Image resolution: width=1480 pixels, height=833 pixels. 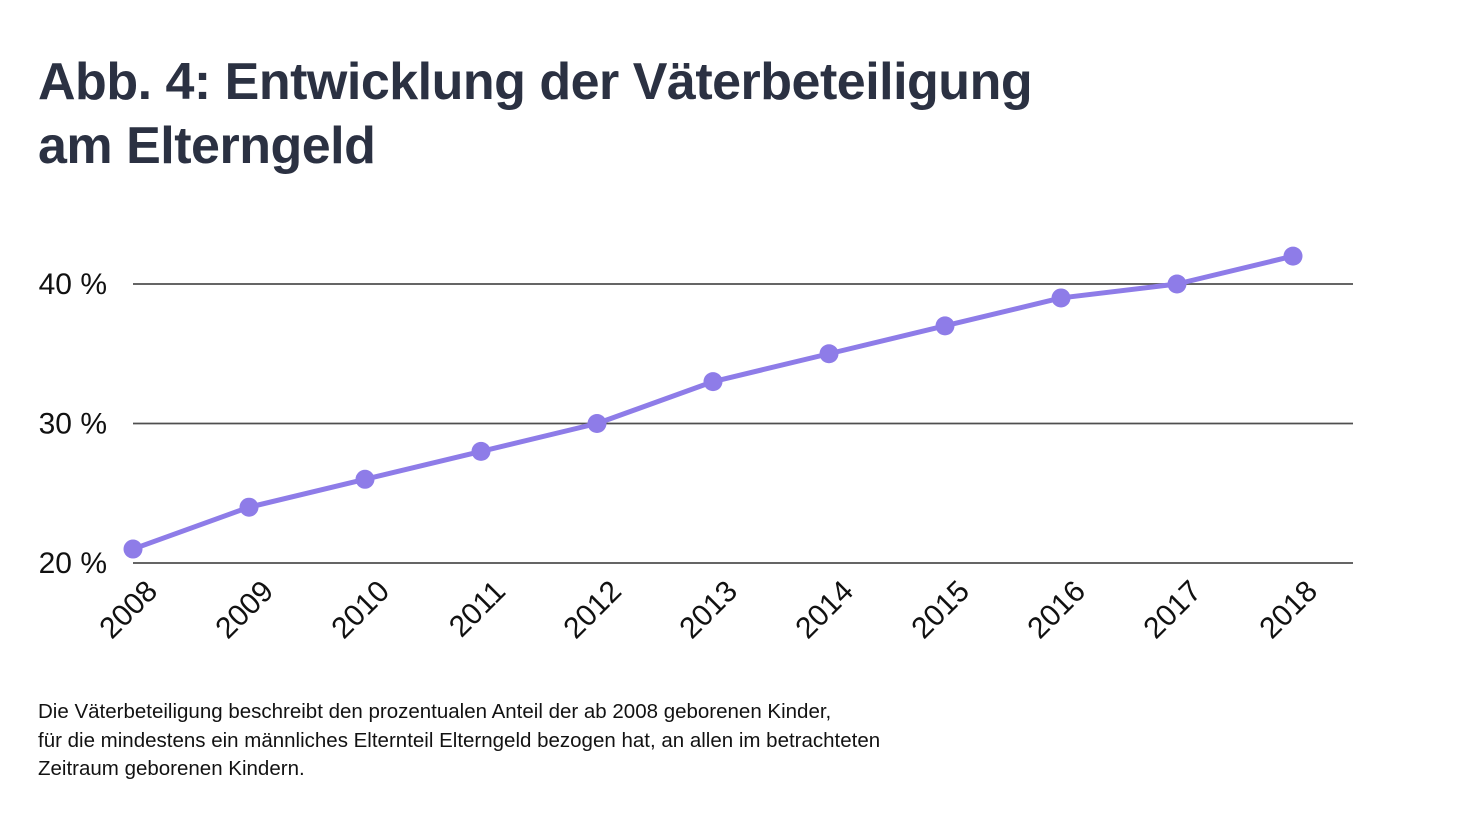 What do you see at coordinates (360, 610) in the screenshot?
I see `x-tick-label-2010: 2010` at bounding box center [360, 610].